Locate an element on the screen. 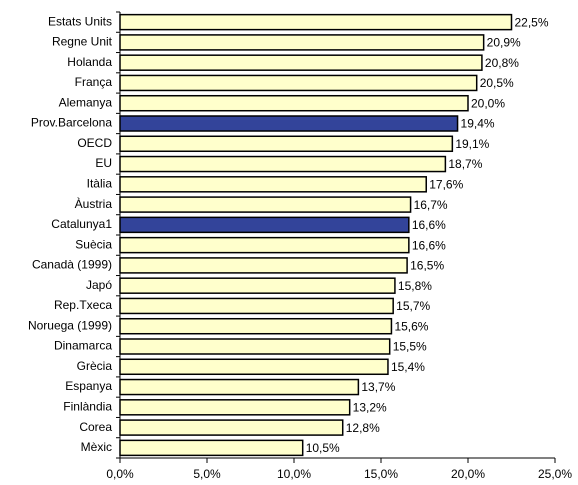 This screenshot has width=578, height=485. value-label: 15,4% is located at coordinates (408, 367).